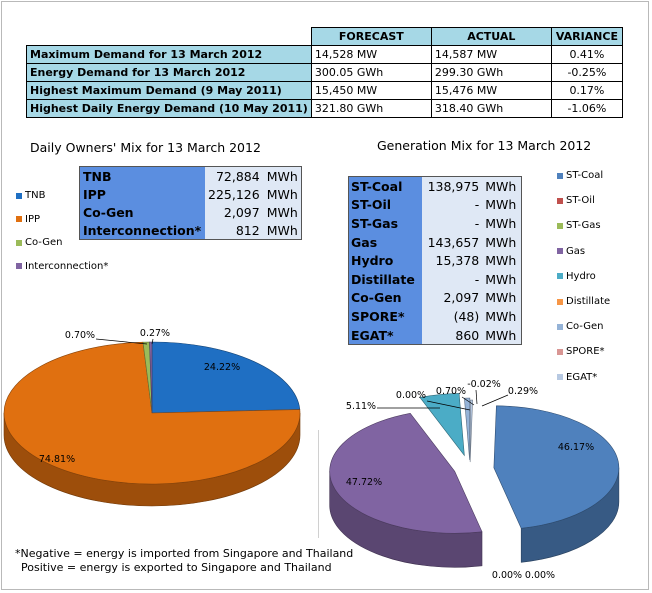  Describe the element at coordinates (226, 377) in the screenshot. I see `pie-slice-tnb` at that location.